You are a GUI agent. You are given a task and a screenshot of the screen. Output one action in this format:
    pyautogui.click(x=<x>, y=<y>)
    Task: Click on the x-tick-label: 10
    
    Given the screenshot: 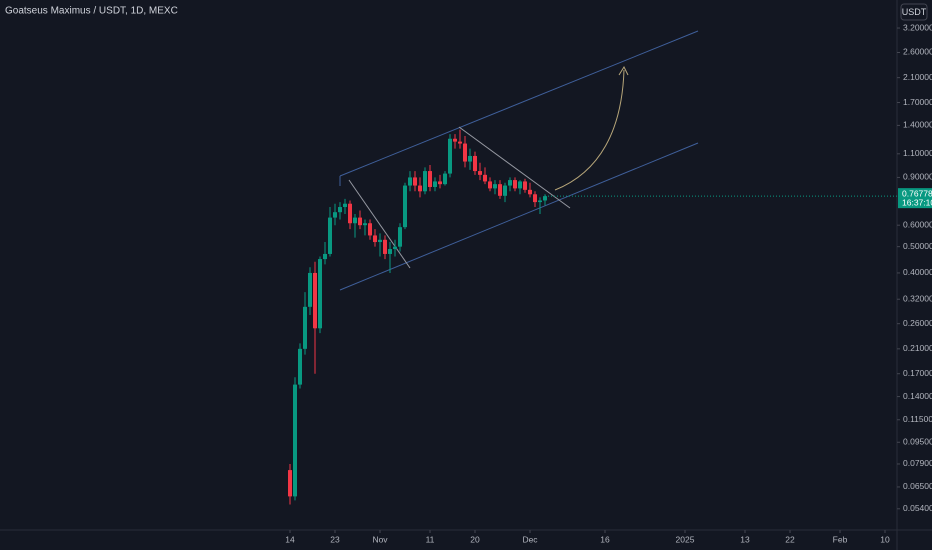 What is the action you would take?
    pyautogui.click(x=885, y=539)
    